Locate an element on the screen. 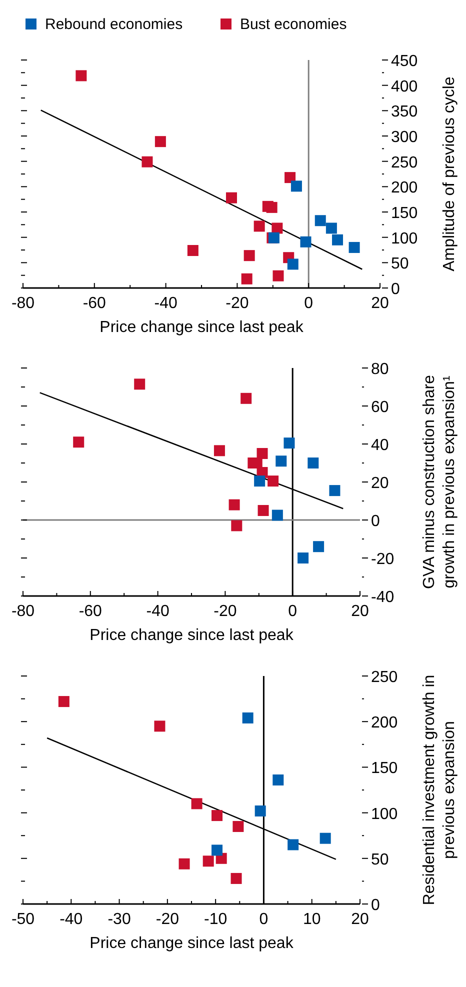 Image resolution: width=466 pixels, height=987 pixels. x-tick-label: -30 is located at coordinates (119, 919).